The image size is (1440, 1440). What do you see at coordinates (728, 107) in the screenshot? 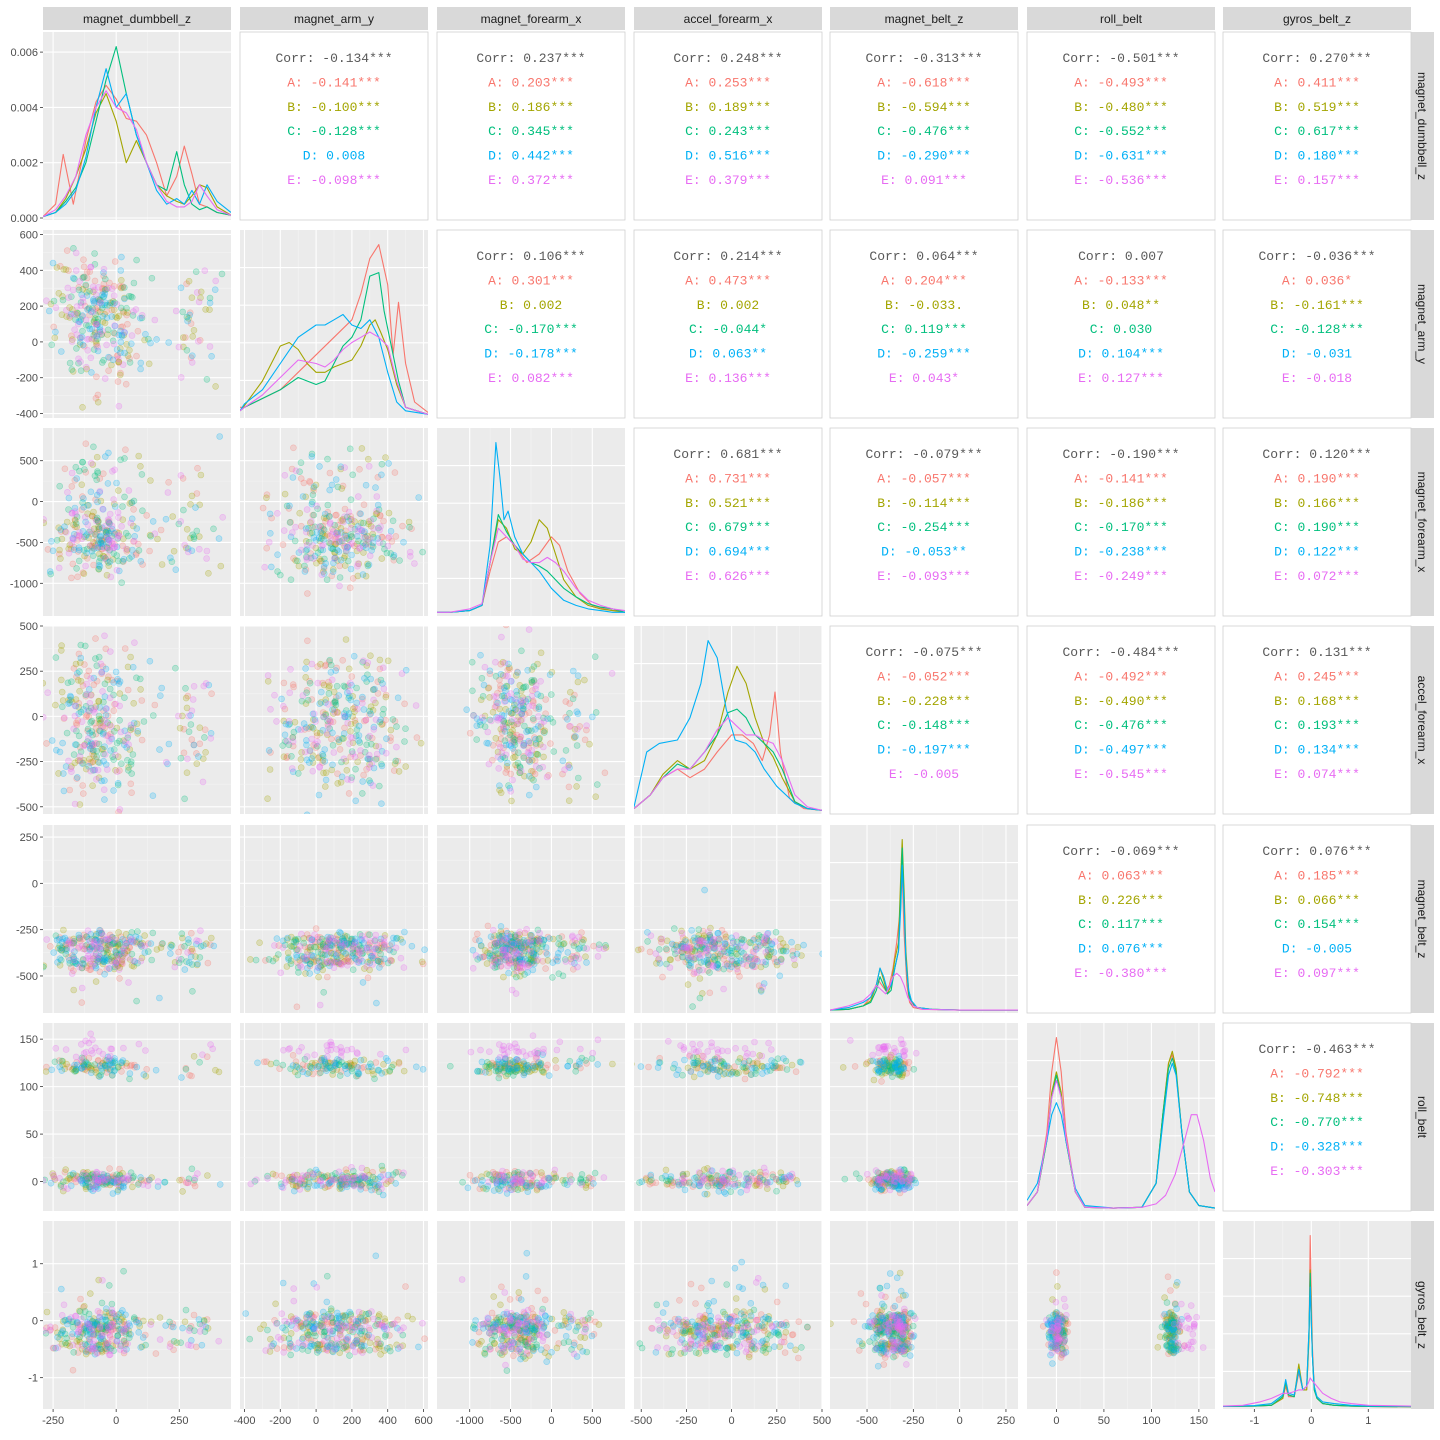
I see `correlation-group-label: B: 0.189***` at bounding box center [728, 107].